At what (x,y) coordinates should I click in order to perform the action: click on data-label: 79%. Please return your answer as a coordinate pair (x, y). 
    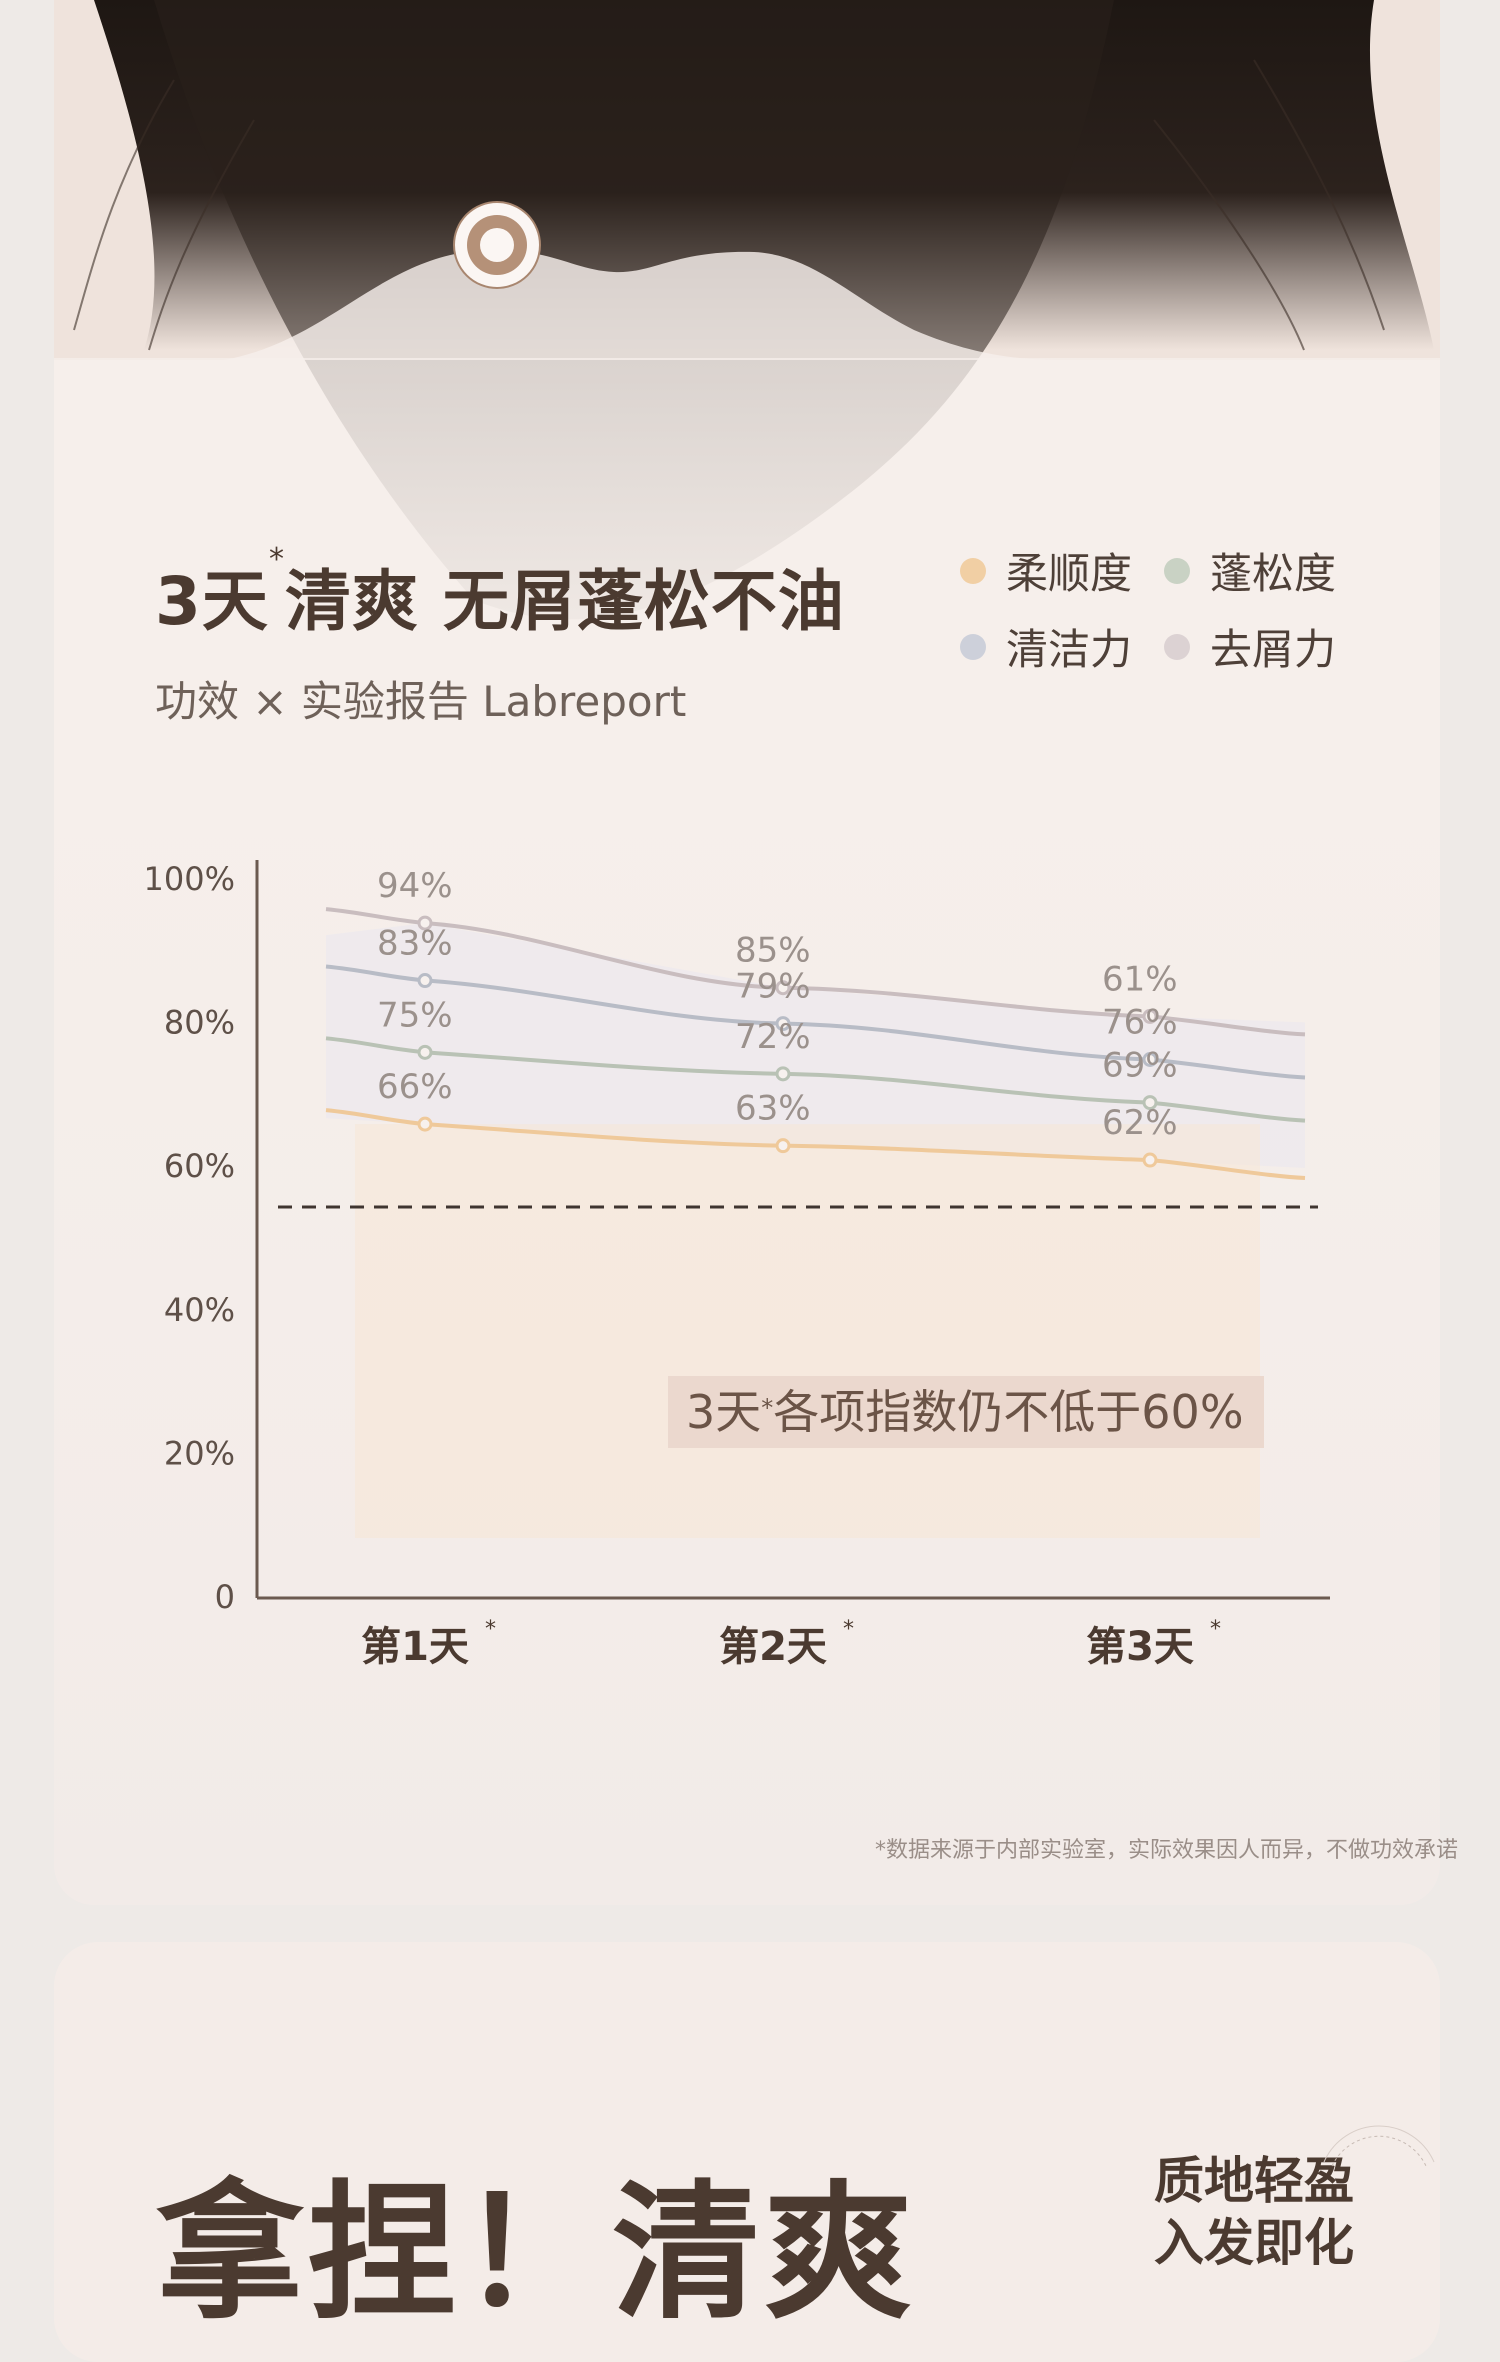
    Looking at the image, I should click on (773, 987).